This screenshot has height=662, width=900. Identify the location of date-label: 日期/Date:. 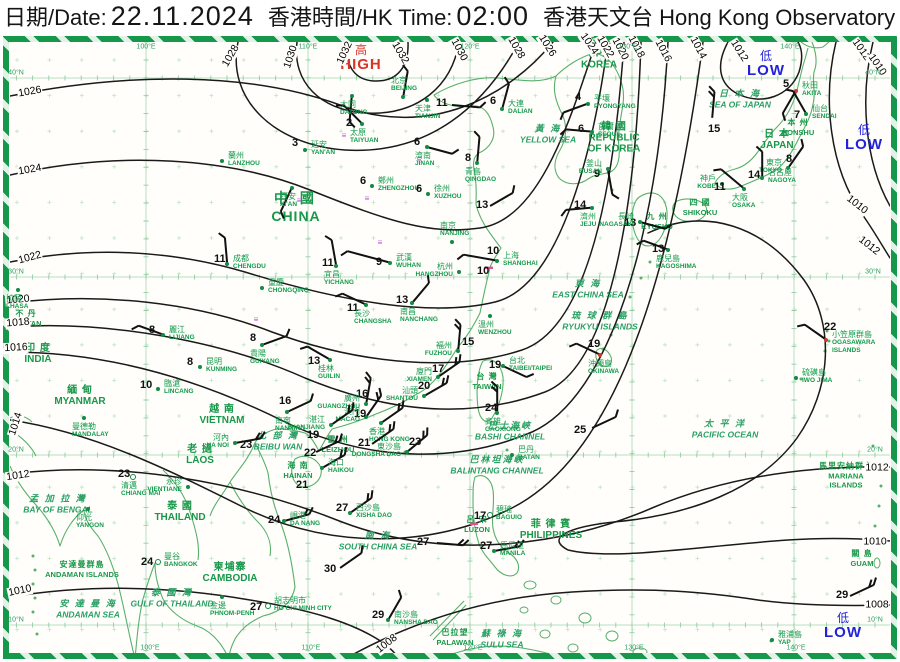
(55, 17).